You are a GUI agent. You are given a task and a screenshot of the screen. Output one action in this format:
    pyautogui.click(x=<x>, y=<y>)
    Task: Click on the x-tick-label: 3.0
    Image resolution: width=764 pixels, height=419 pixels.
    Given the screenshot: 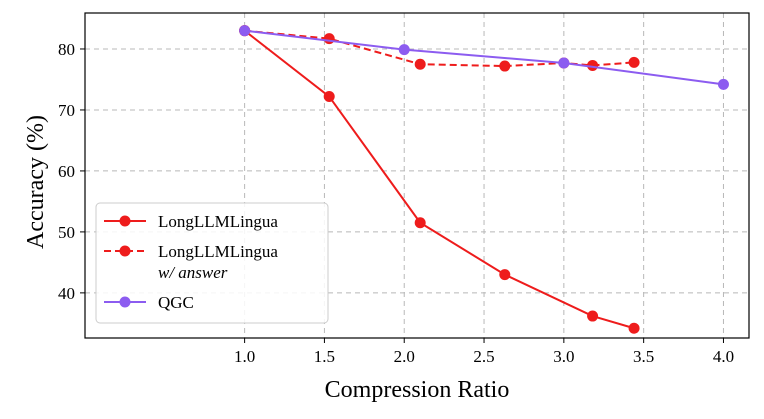 What is the action you would take?
    pyautogui.click(x=563, y=356)
    